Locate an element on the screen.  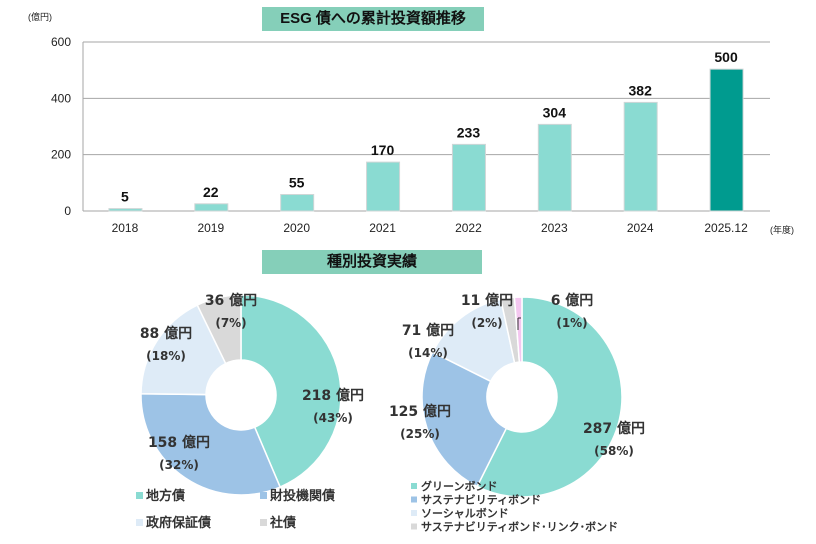
slice-percent-label: (25%) is located at coordinates (420, 434).